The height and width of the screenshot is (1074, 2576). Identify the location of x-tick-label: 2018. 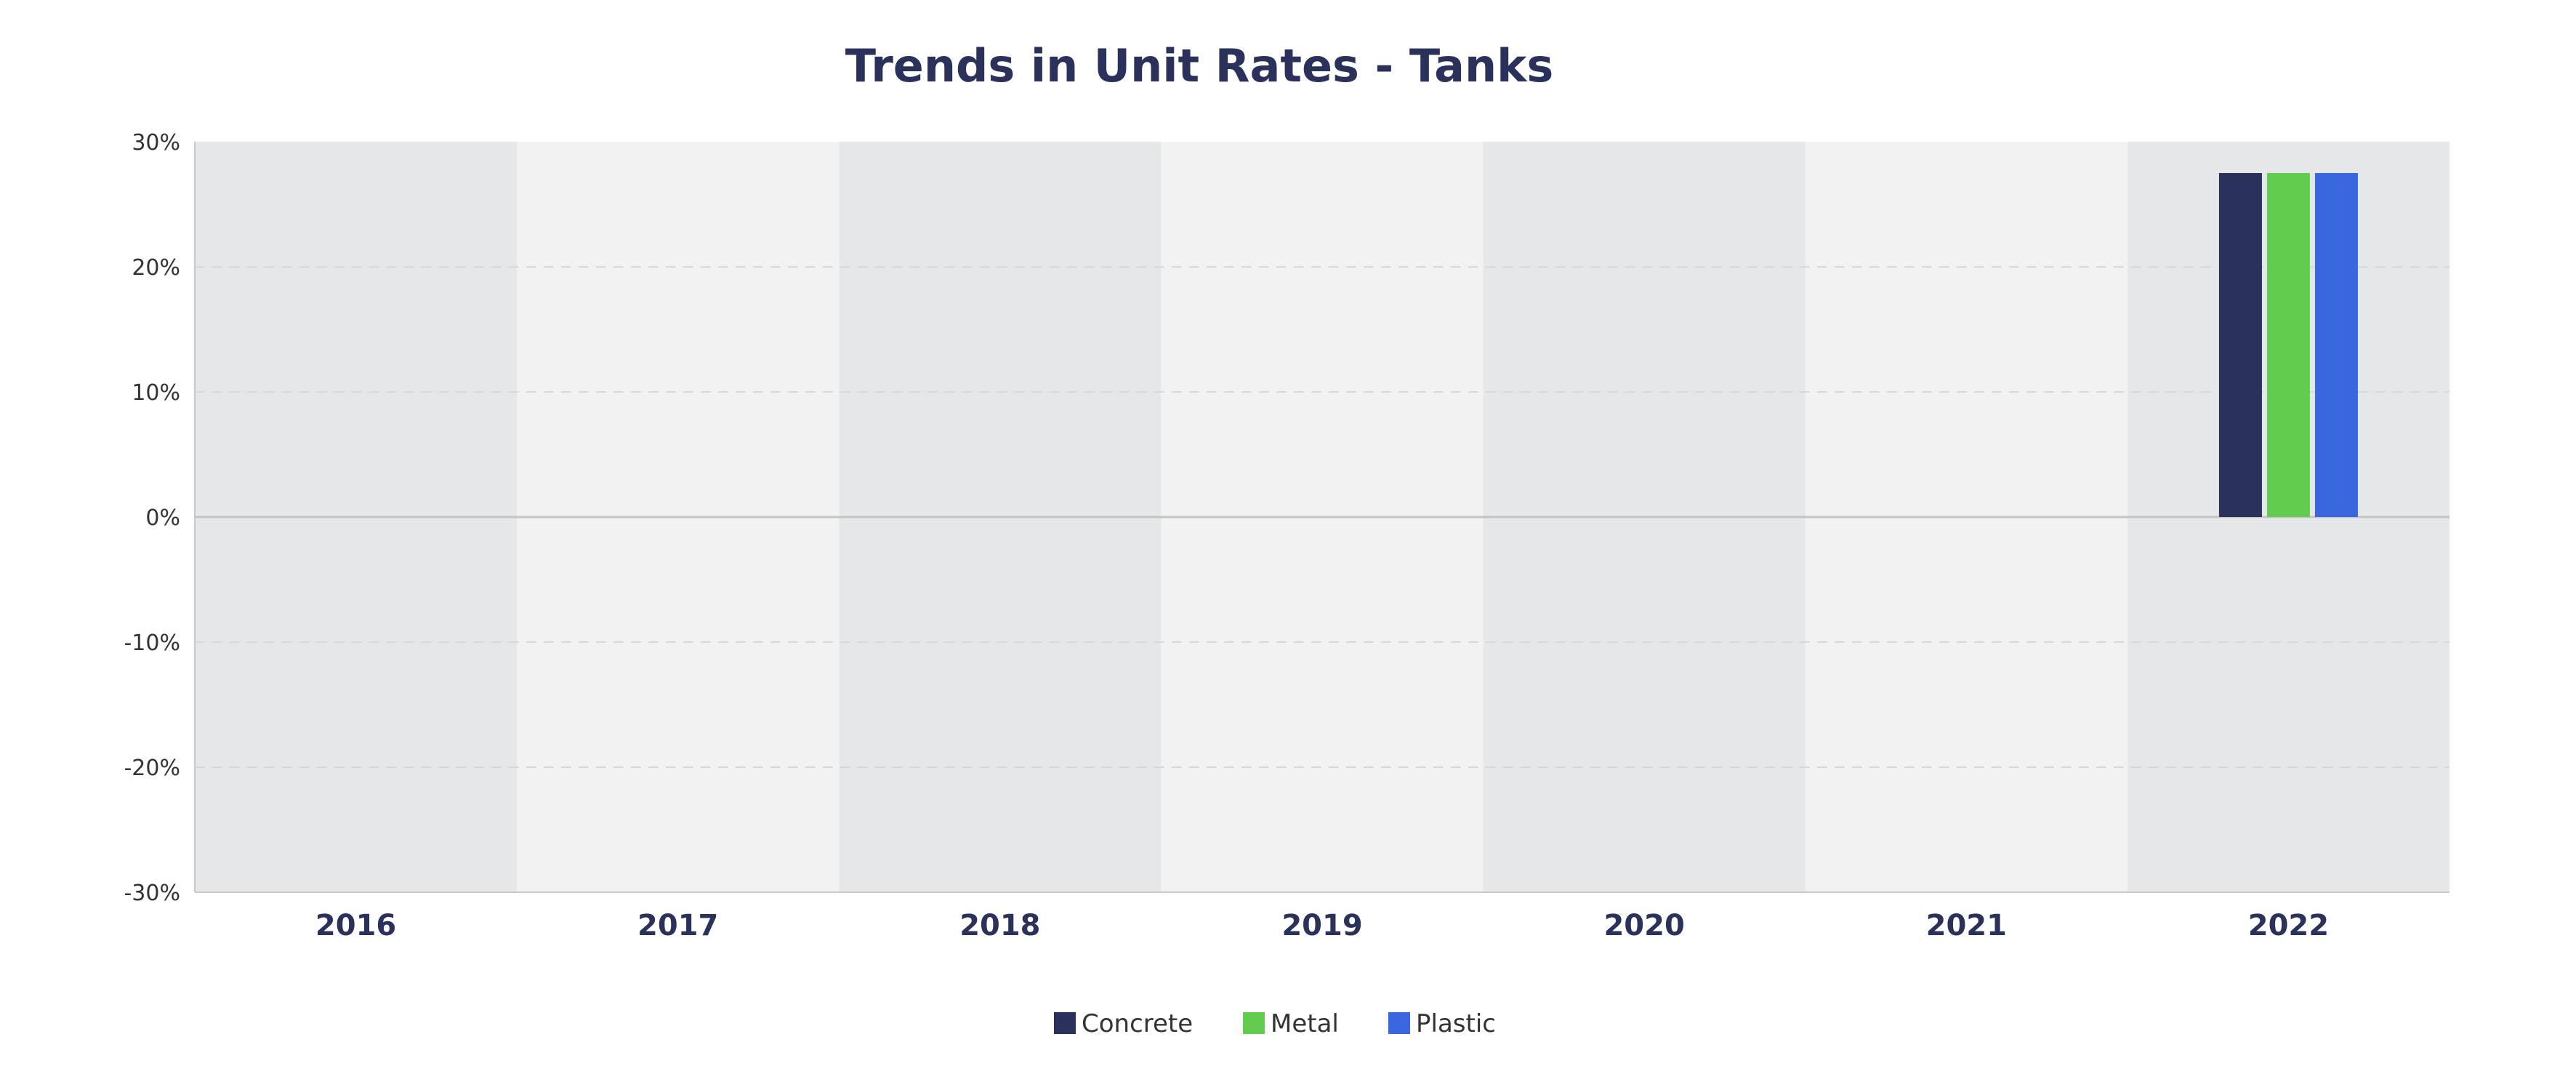
(999, 925).